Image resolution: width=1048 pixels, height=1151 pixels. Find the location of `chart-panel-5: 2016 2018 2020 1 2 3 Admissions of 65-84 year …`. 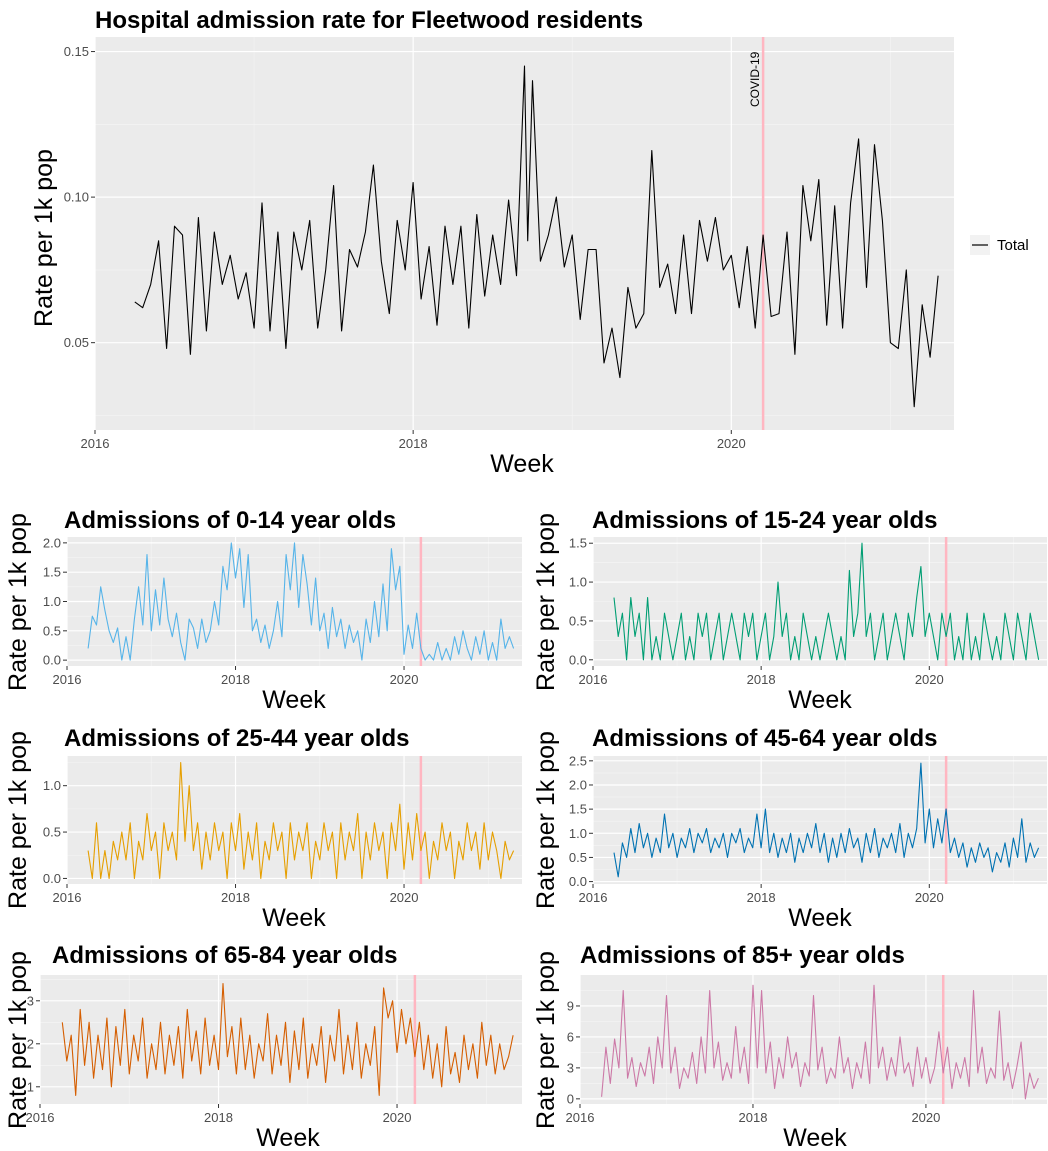

chart-panel-5: 2016 2018 2020 1 2 3 Admissions of 65-84 year … is located at coordinates (263, 1046).